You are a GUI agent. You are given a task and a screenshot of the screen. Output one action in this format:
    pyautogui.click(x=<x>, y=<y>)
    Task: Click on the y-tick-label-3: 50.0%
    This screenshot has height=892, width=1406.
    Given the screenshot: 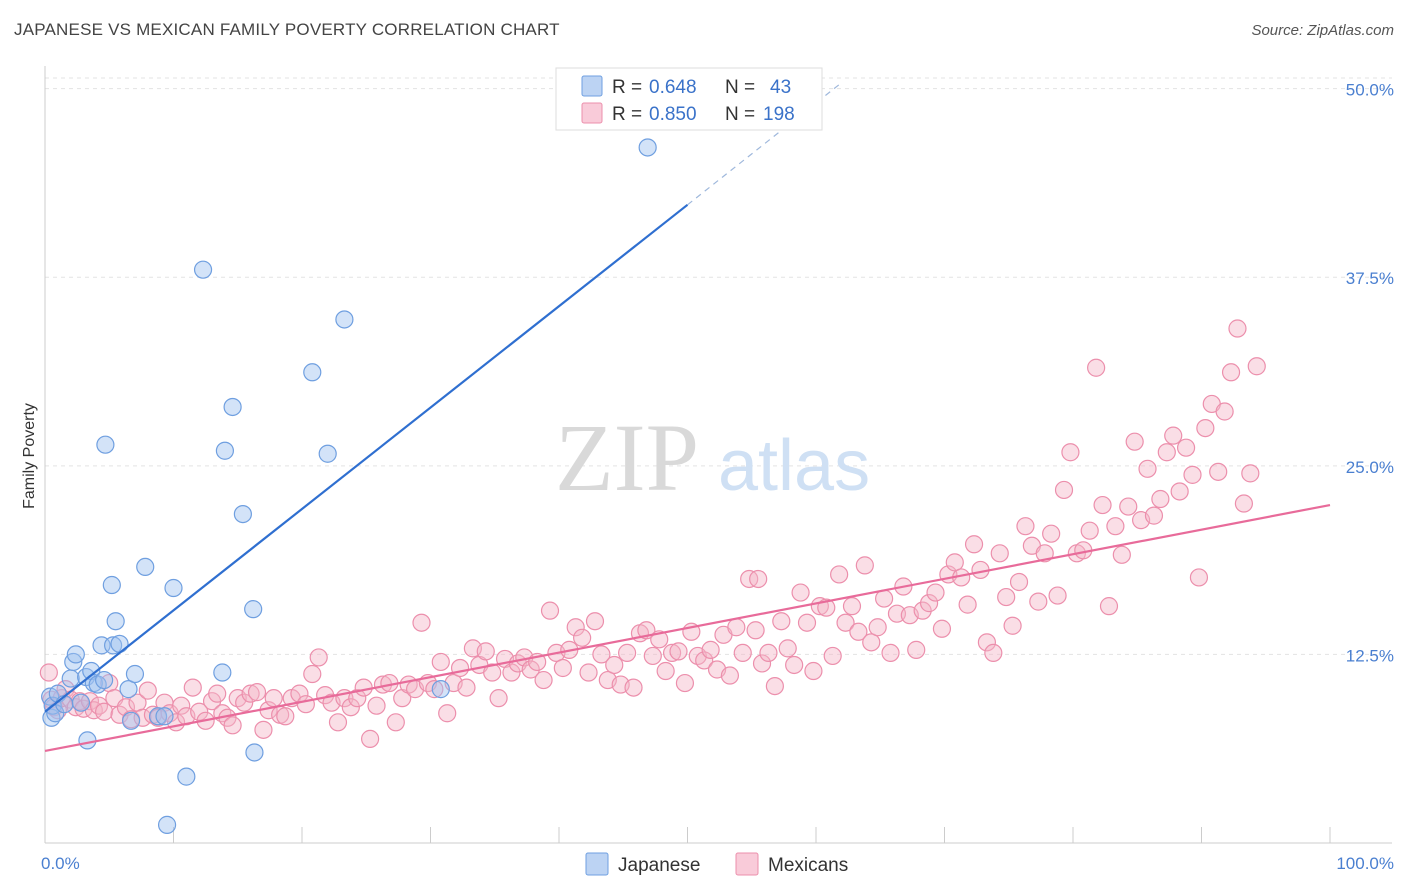 What is the action you would take?
    pyautogui.click(x=1370, y=90)
    